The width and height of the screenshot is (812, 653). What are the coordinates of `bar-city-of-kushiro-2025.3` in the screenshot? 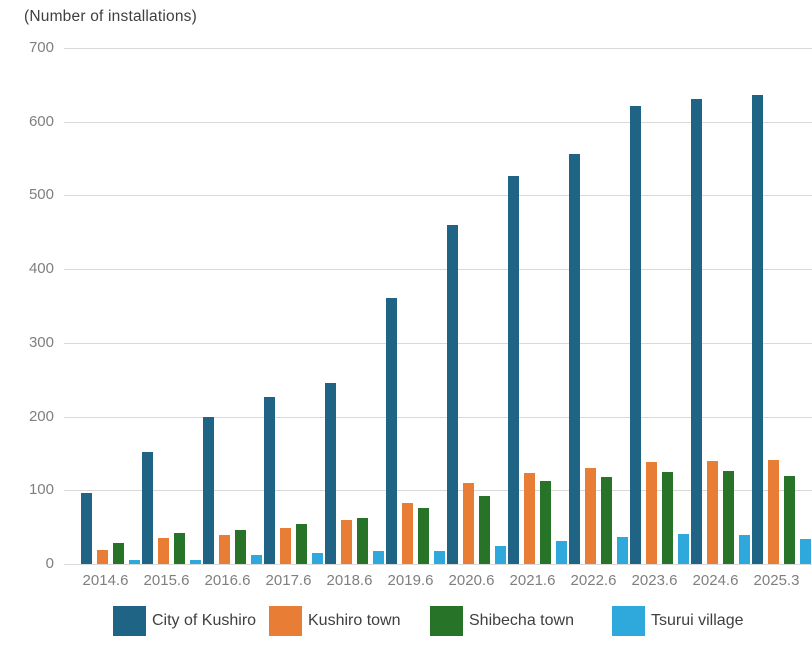 It's located at (757, 329).